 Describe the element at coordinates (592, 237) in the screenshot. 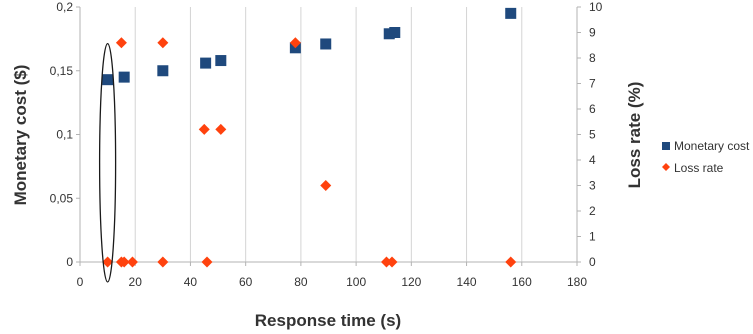

I see `y2-tick-label: 1` at that location.